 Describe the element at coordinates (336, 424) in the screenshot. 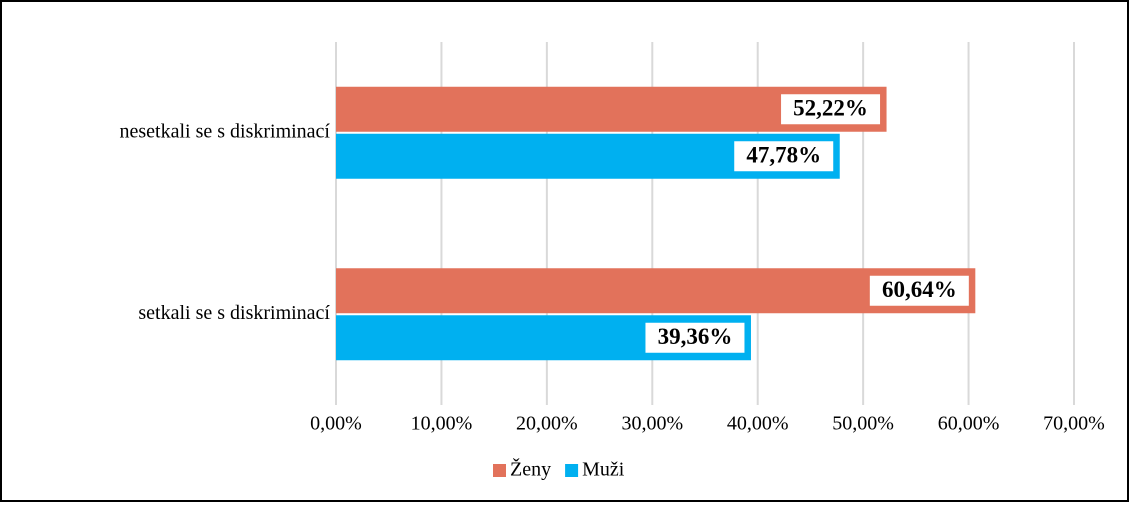

I see `x-tick-label: 0,00%` at that location.